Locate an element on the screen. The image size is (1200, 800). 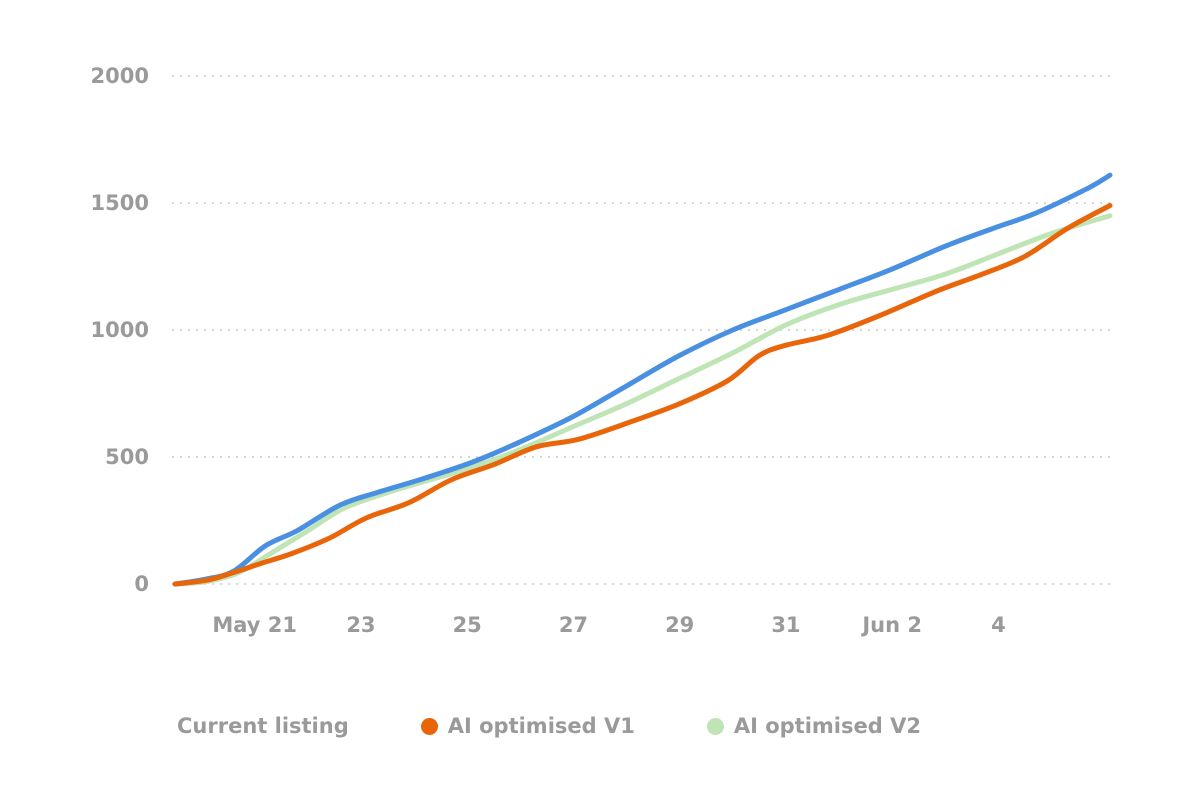
y-axis-ticks: 0 500 1000 1500 2000 is located at coordinates (120, 330).